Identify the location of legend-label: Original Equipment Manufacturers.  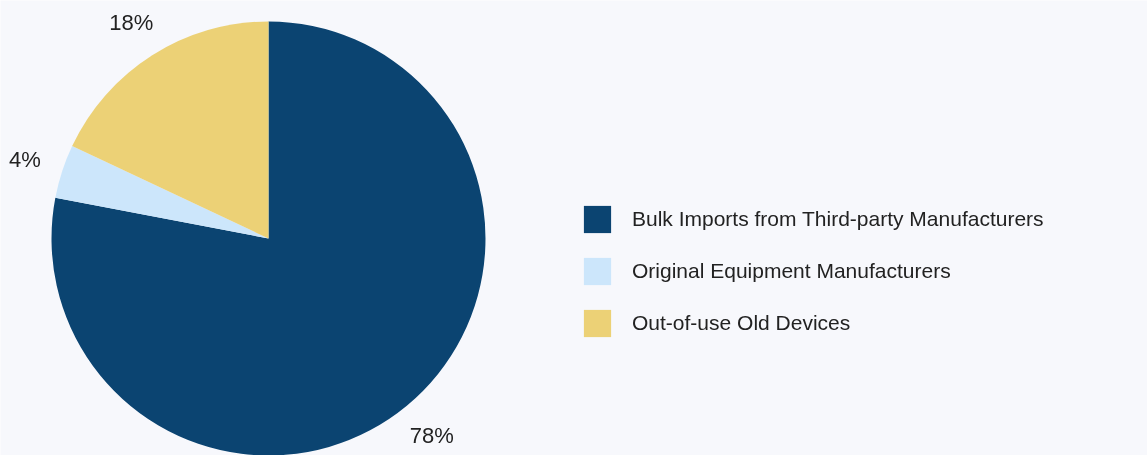
(791, 271).